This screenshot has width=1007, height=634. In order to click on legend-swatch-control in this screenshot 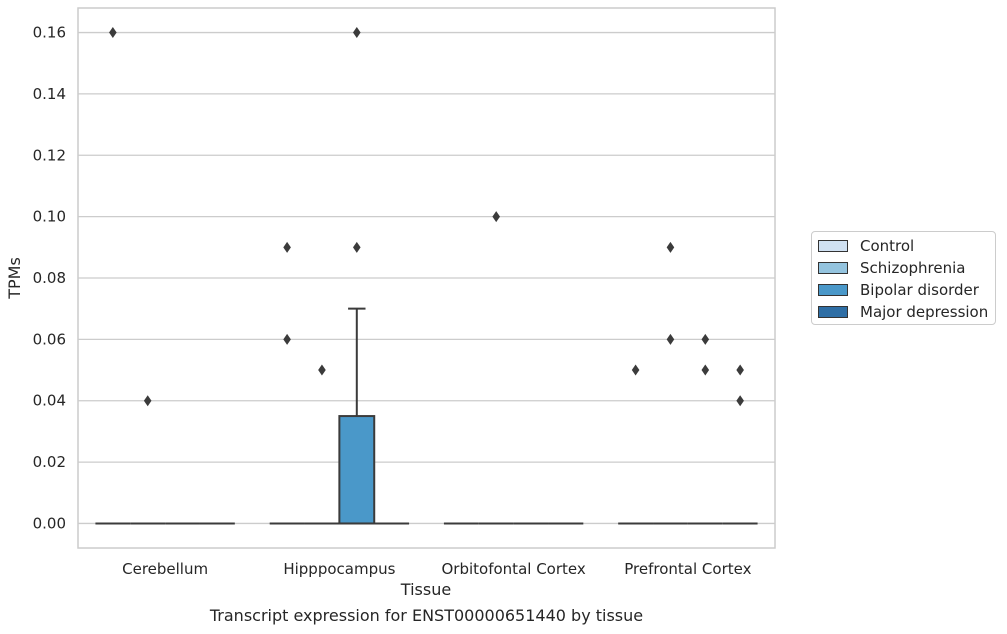, I will do `click(833, 246)`.